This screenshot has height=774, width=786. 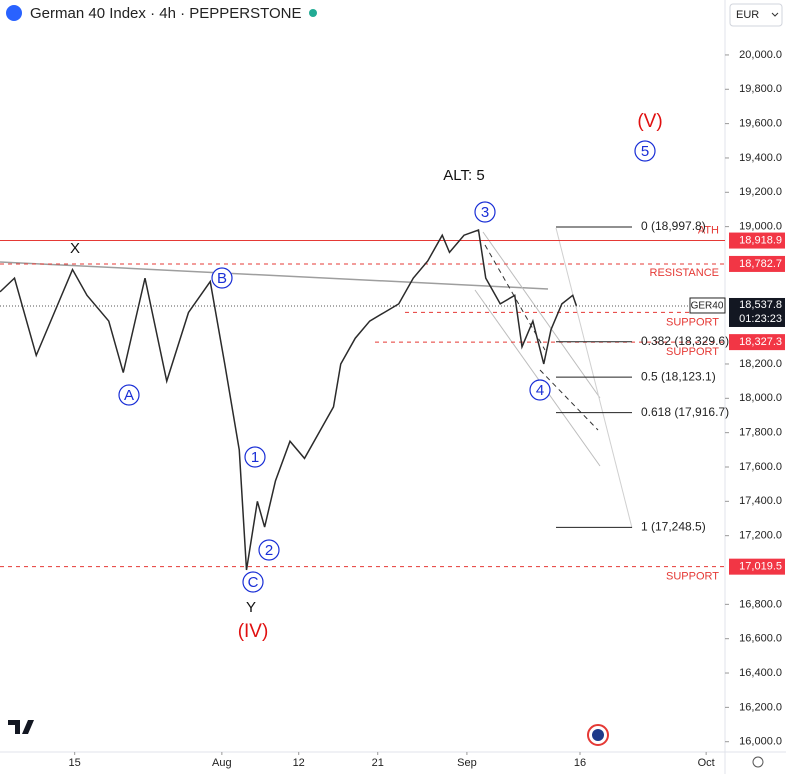 I want to click on level-text: RESISTANCE, so click(x=684, y=273).